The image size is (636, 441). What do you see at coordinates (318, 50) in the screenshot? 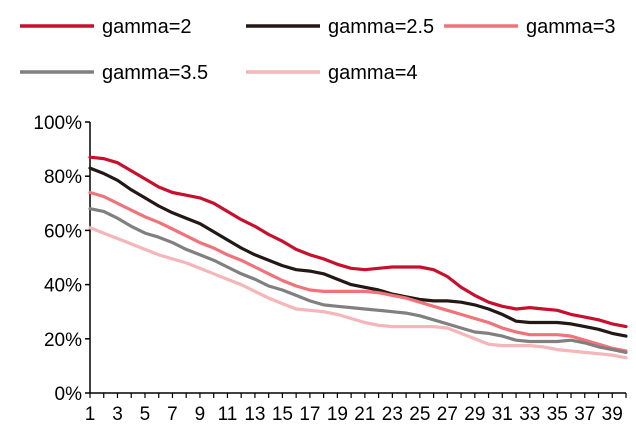
I see `legend: gamma=2 gamma=2.5 gamma=3 gamma=3.5 gamma=4` at bounding box center [318, 50].